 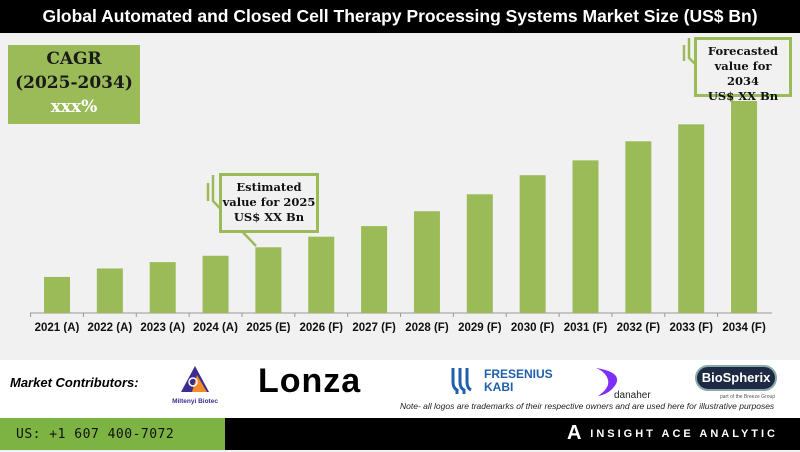 What do you see at coordinates (321, 274) in the screenshot?
I see `bar-2026-F` at bounding box center [321, 274].